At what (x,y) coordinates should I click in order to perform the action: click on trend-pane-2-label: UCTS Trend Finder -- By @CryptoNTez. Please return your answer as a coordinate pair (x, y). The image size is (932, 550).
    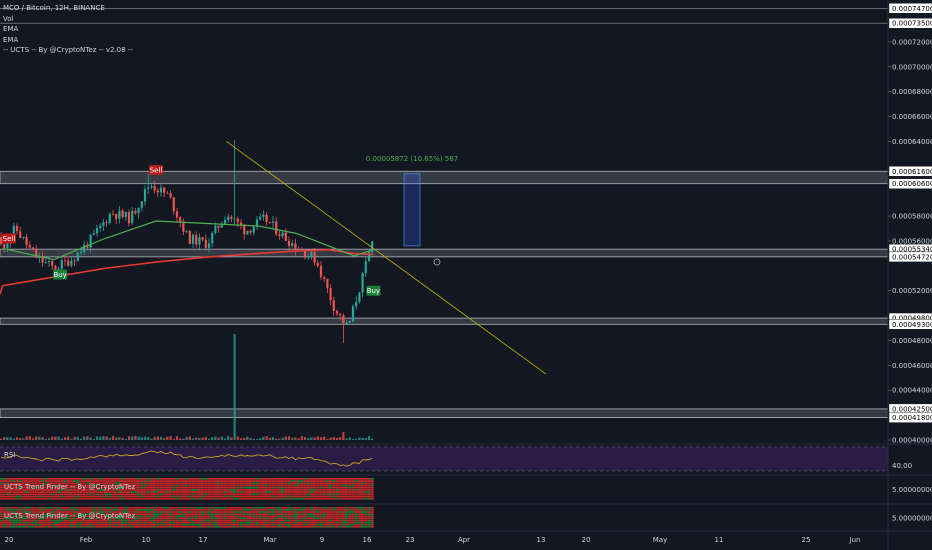
    Looking at the image, I should click on (70, 516).